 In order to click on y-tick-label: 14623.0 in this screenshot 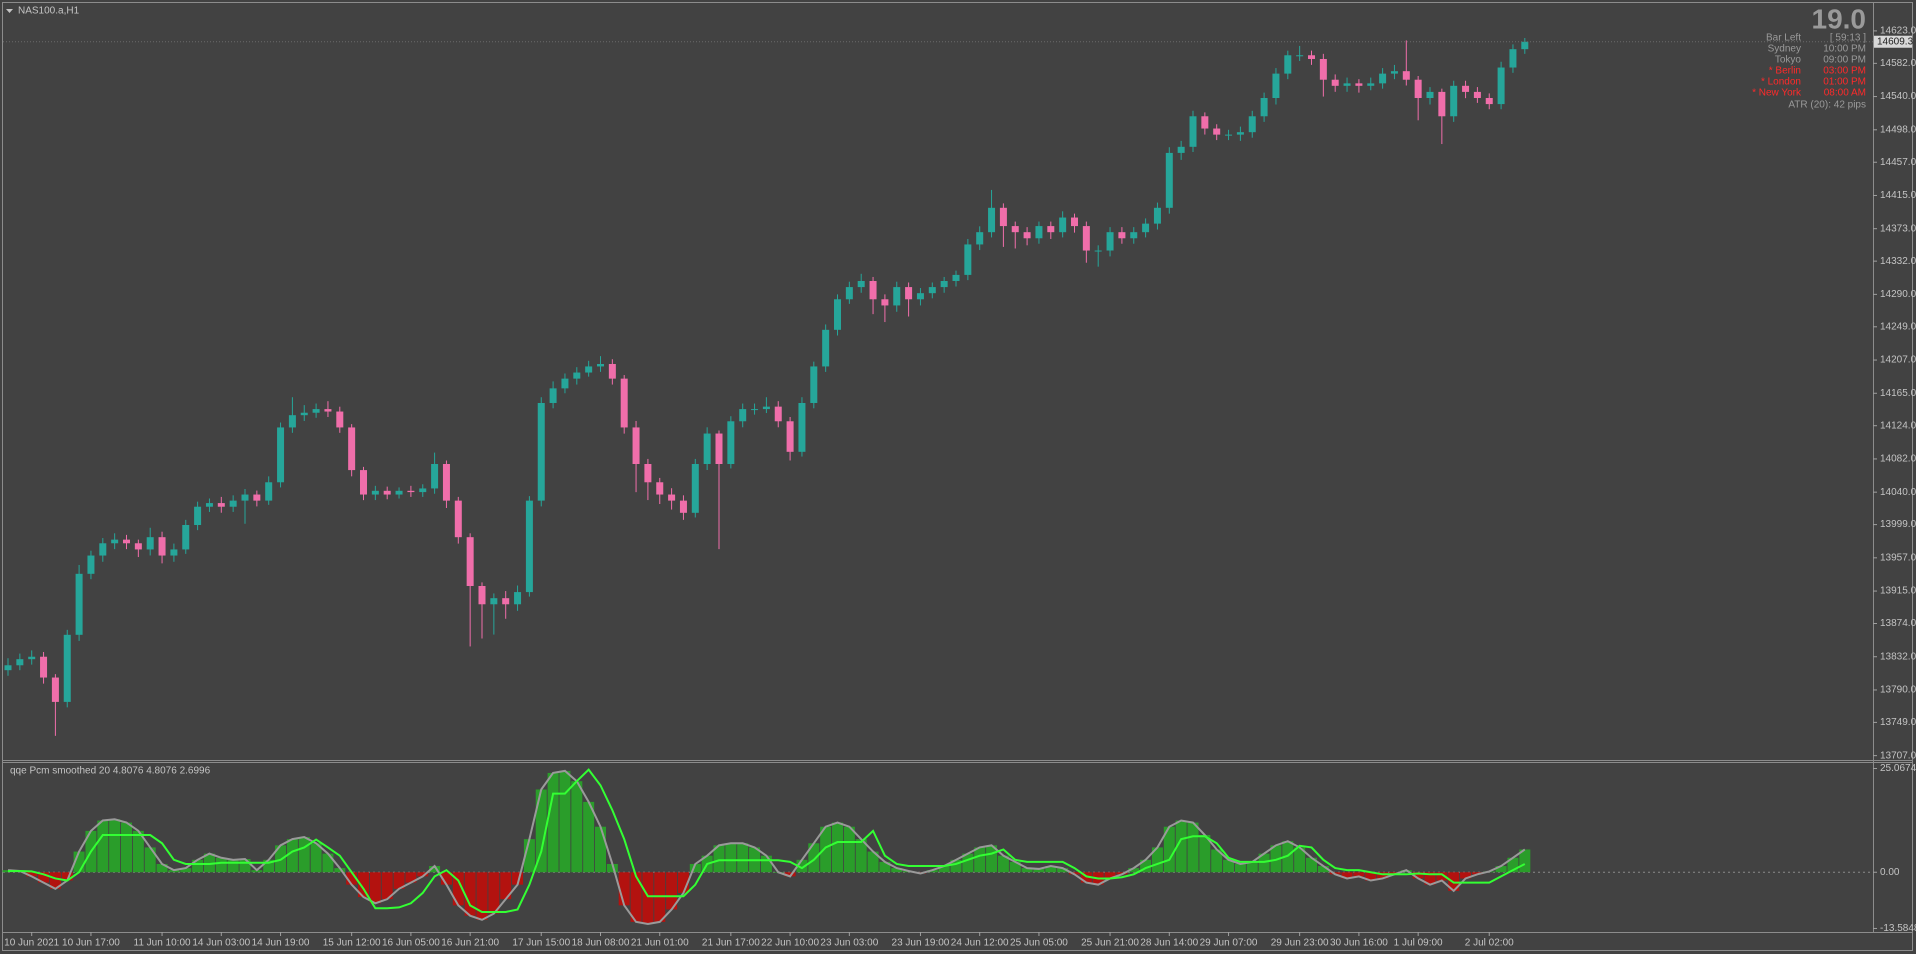, I will do `click(1898, 31)`.